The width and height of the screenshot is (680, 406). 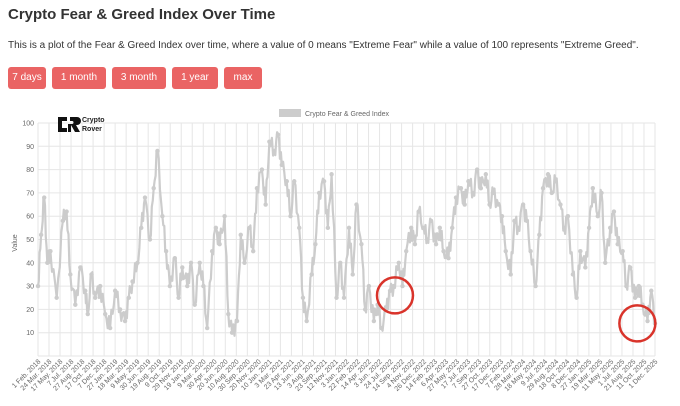 I want to click on logo-text-line1: Crypto, so click(x=93, y=120).